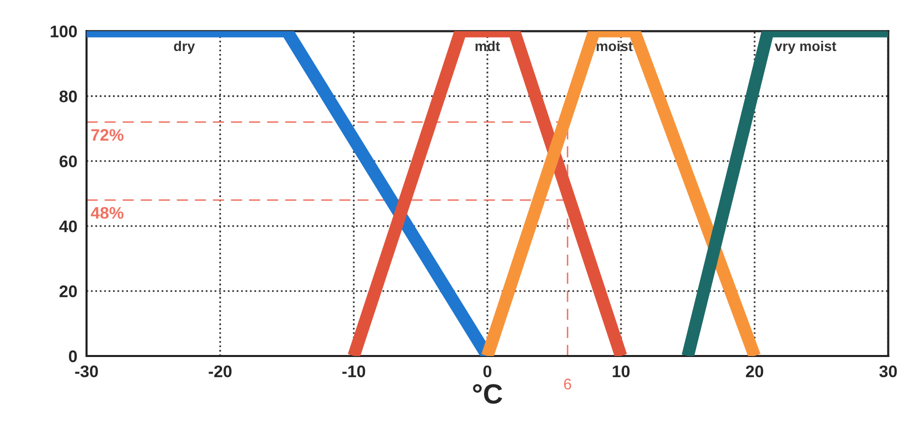 Image resolution: width=911 pixels, height=445 pixels. Describe the element at coordinates (107, 135) in the screenshot. I see `ref-line-label: 72%` at that location.